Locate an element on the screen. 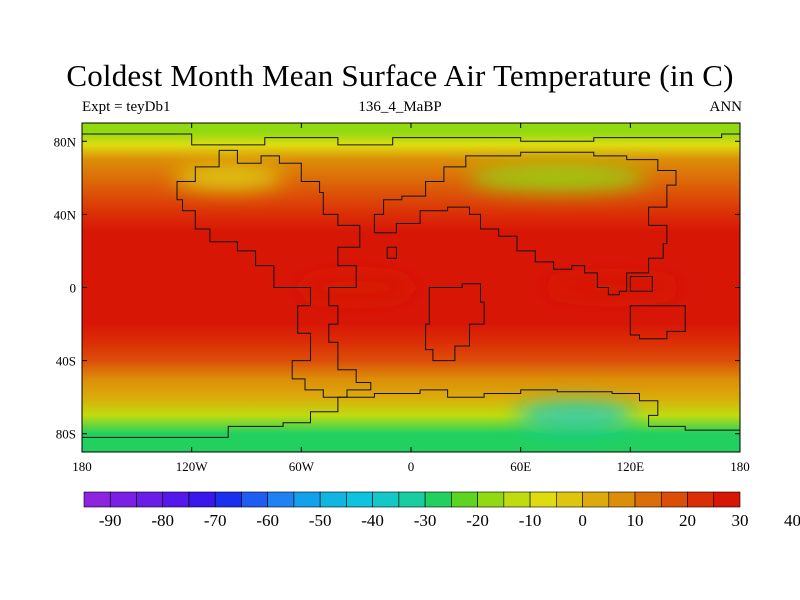 The height and width of the screenshot is (600, 800). y-tick-label: 80N is located at coordinates (65, 141).